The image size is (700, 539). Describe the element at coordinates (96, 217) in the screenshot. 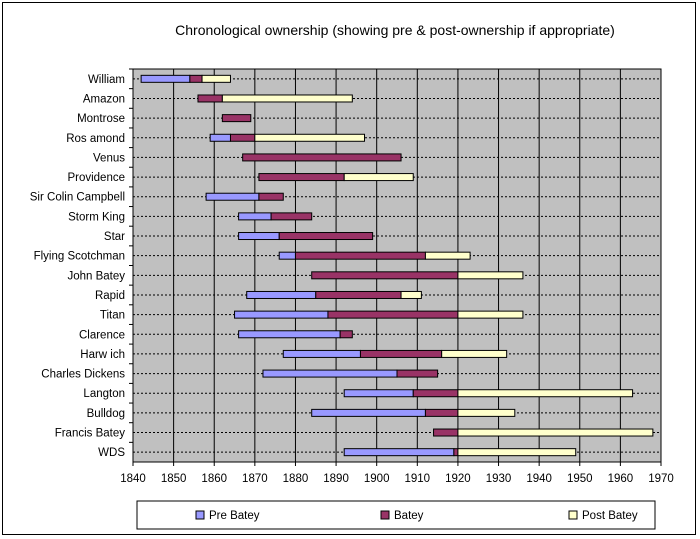

I see `category-label: Storm King` at that location.